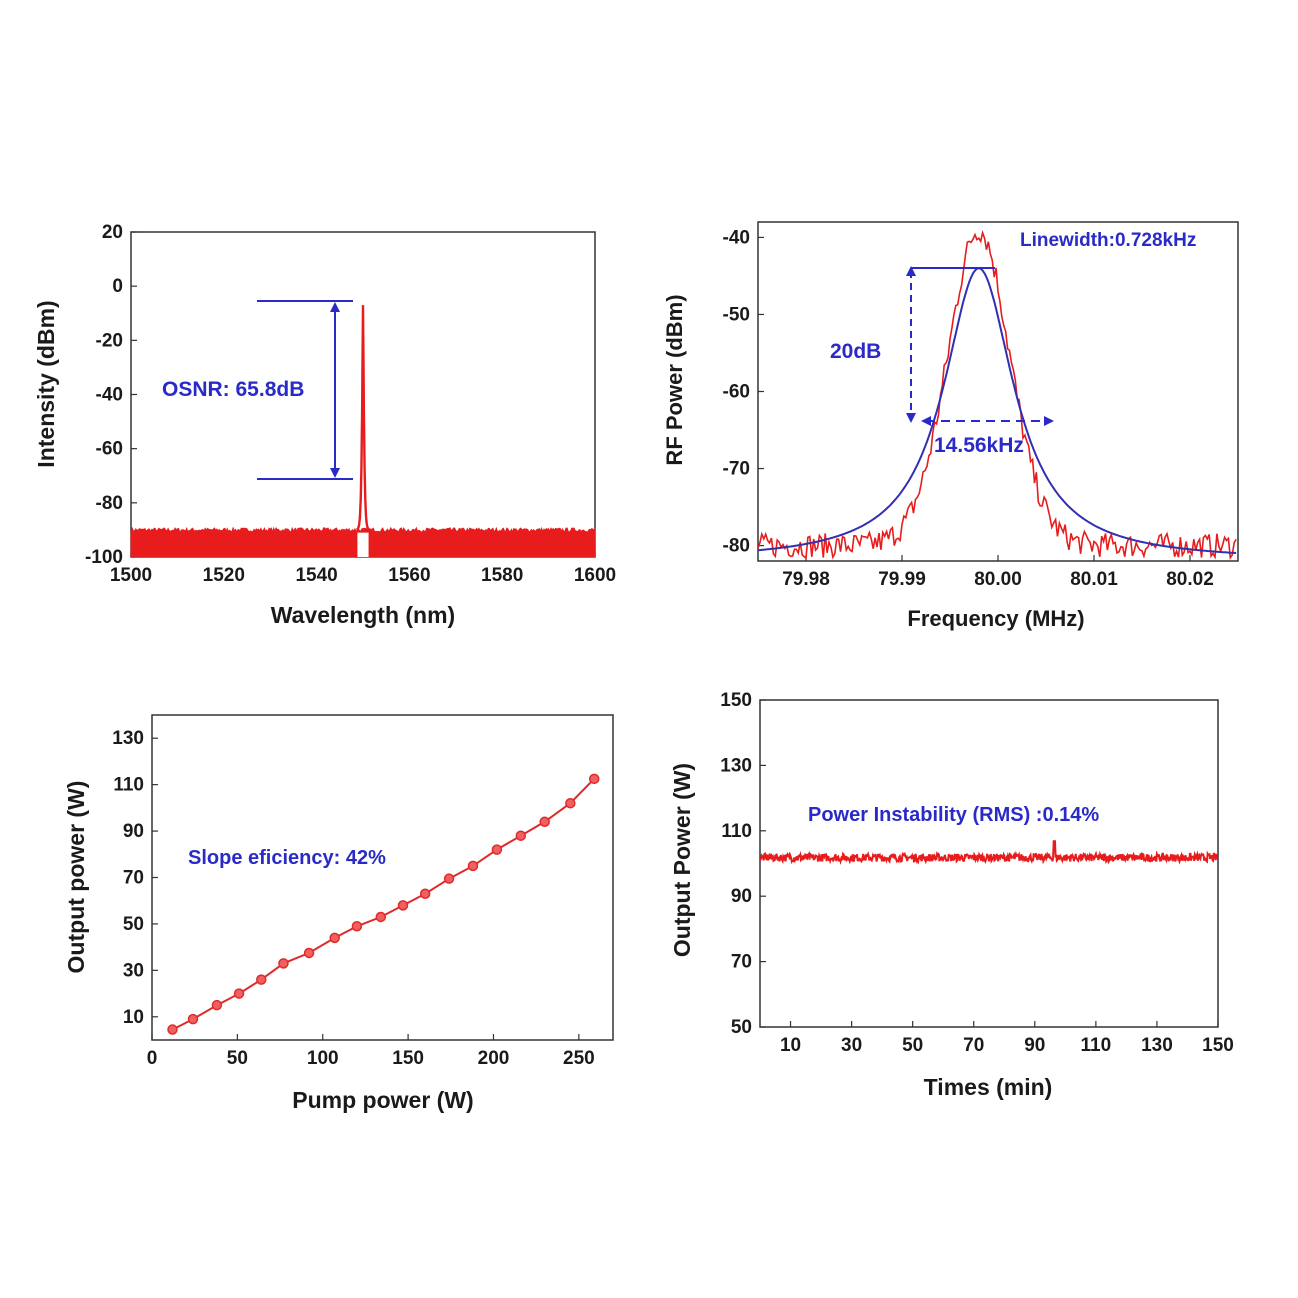  I want to click on slope-plot-frame, so click(382, 877).